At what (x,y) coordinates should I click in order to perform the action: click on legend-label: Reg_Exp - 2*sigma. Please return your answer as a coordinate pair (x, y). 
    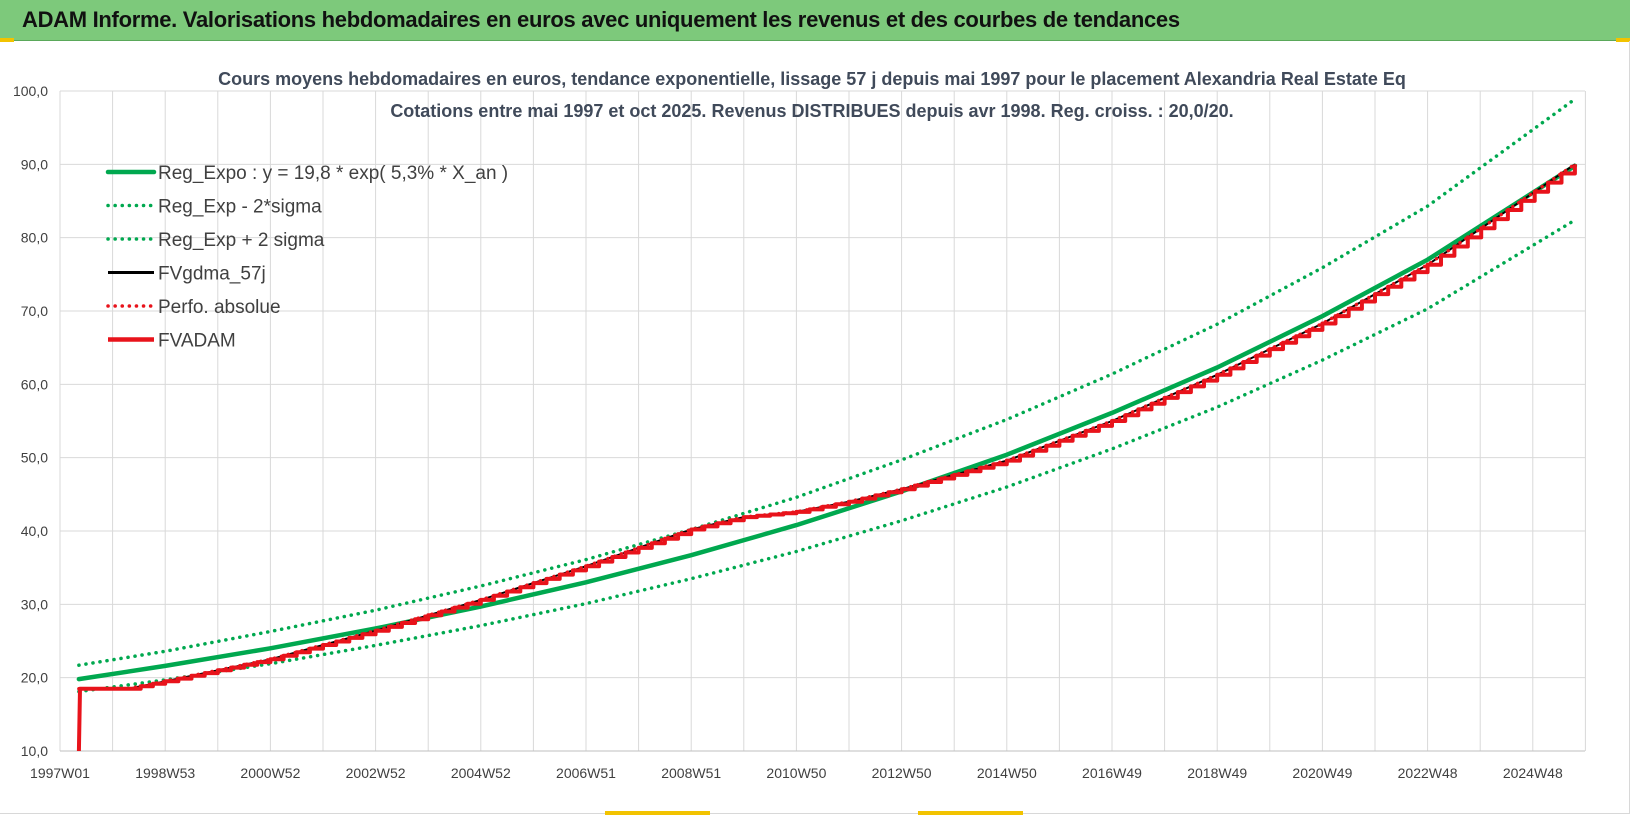
    Looking at the image, I should click on (240, 207).